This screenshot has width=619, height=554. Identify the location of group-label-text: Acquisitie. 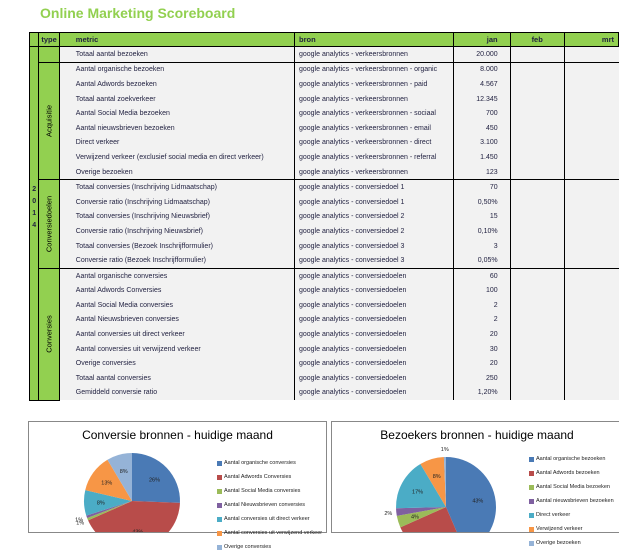
(49, 121).